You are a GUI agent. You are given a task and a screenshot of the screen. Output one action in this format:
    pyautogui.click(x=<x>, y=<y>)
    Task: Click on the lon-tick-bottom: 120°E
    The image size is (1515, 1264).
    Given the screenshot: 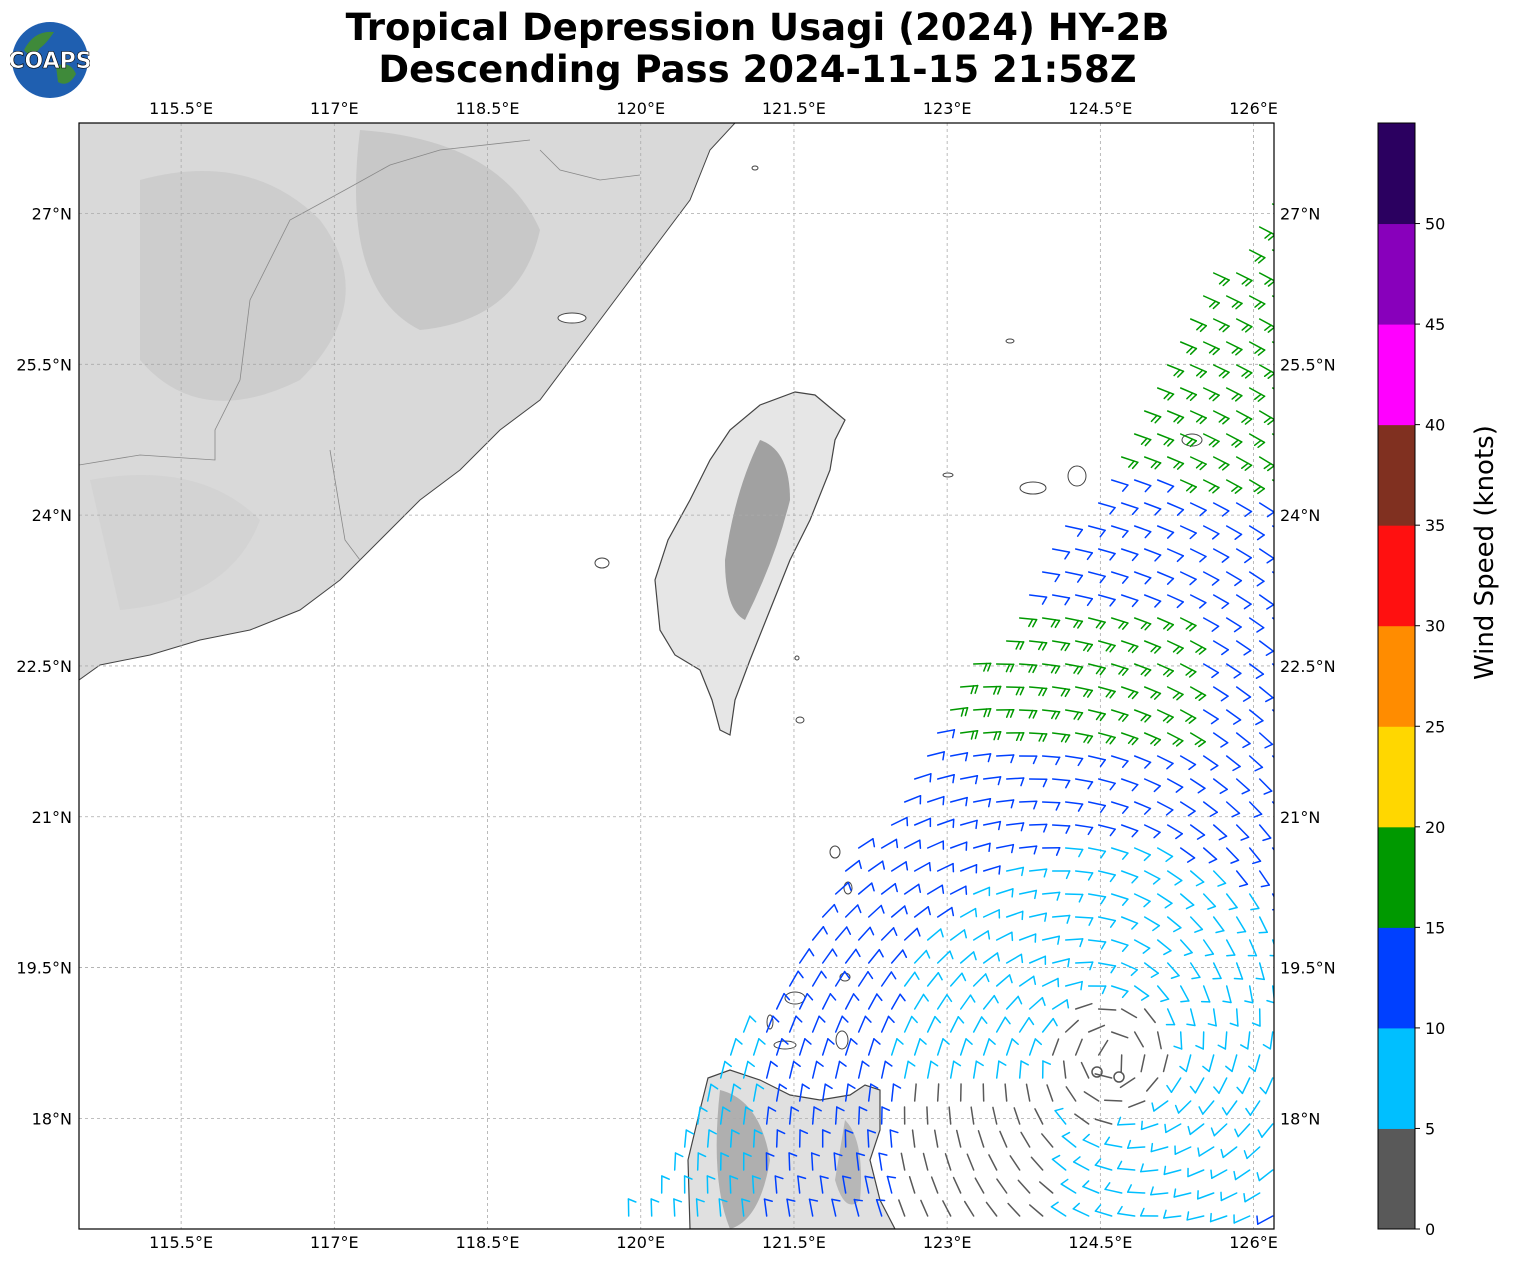 What is the action you would take?
    pyautogui.click(x=640, y=1242)
    